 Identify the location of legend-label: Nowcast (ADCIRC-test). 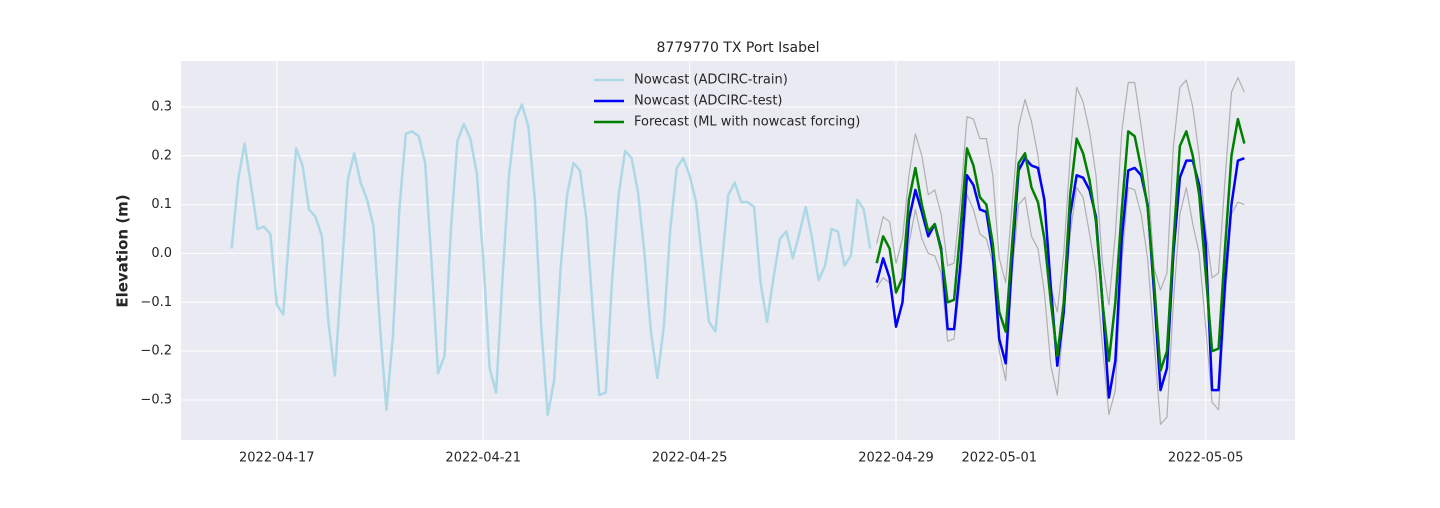
(708, 101).